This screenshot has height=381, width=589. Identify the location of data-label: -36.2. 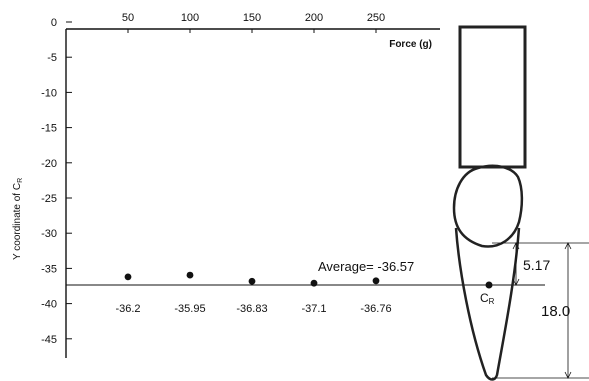
(127, 309).